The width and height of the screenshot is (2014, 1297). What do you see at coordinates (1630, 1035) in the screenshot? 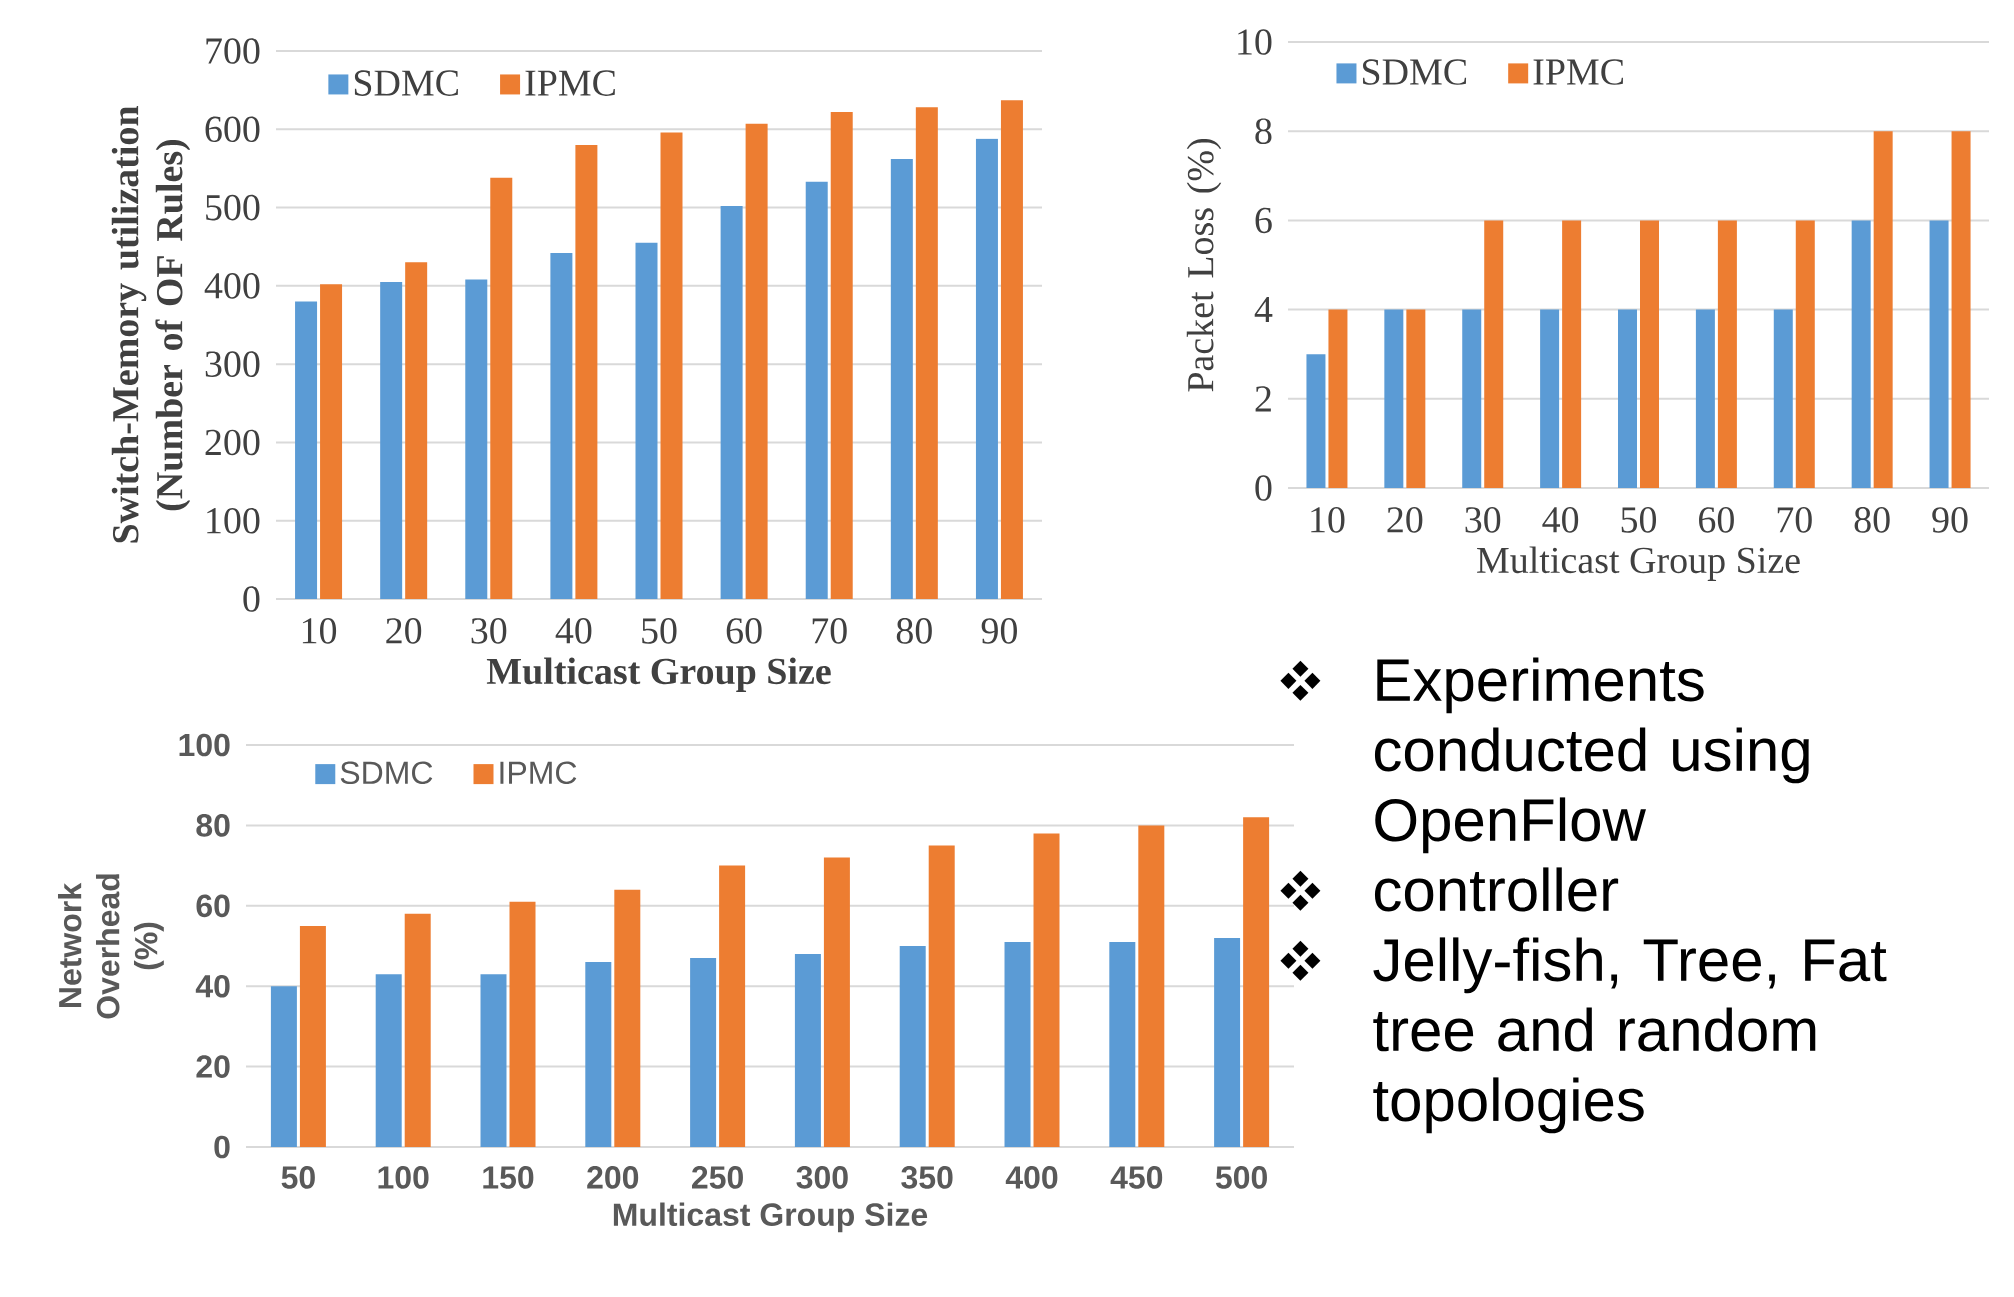
I see `text: Jelly-fish, Tree, Fat tree and random topologies` at bounding box center [1630, 1035].